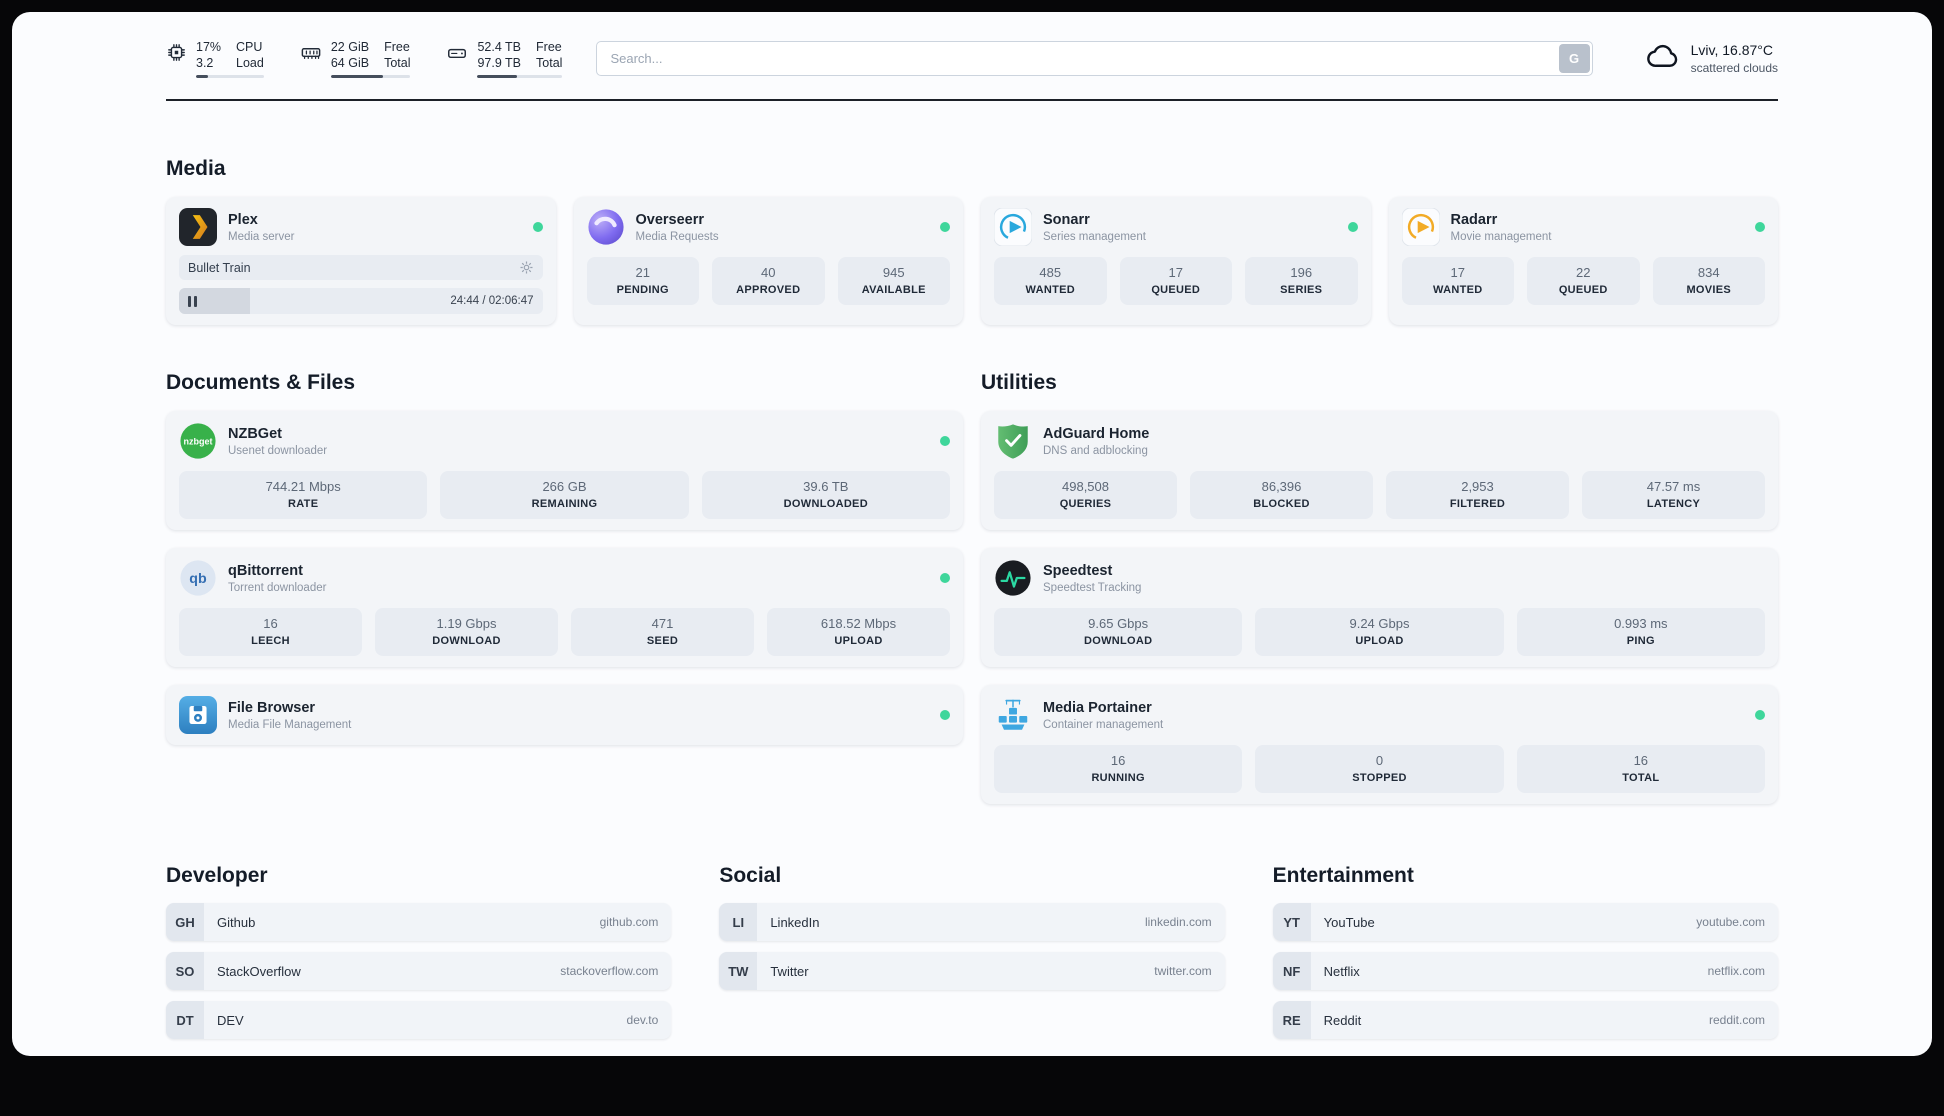 The width and height of the screenshot is (1944, 1116). I want to click on disk-label-1: Free, so click(549, 46).